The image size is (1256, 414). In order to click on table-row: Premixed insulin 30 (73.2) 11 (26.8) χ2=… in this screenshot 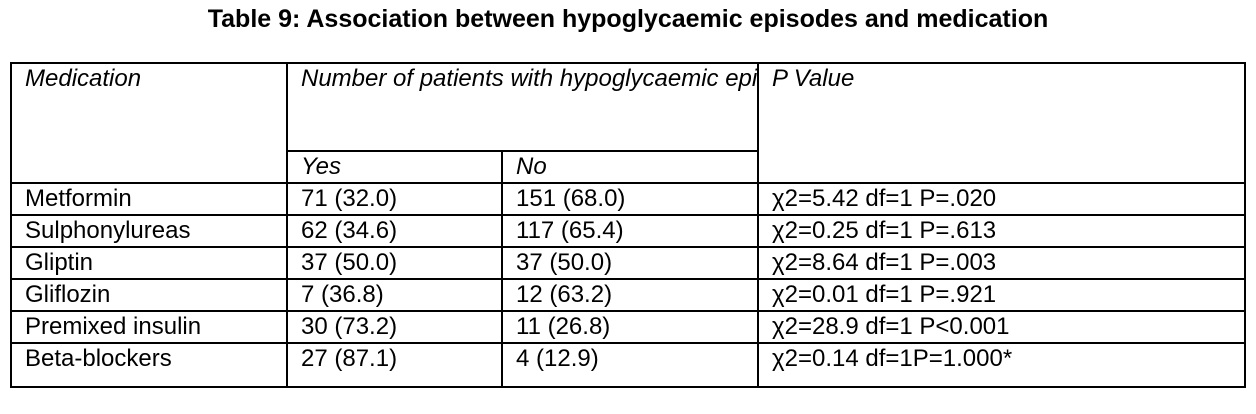, I will do `click(628, 327)`.